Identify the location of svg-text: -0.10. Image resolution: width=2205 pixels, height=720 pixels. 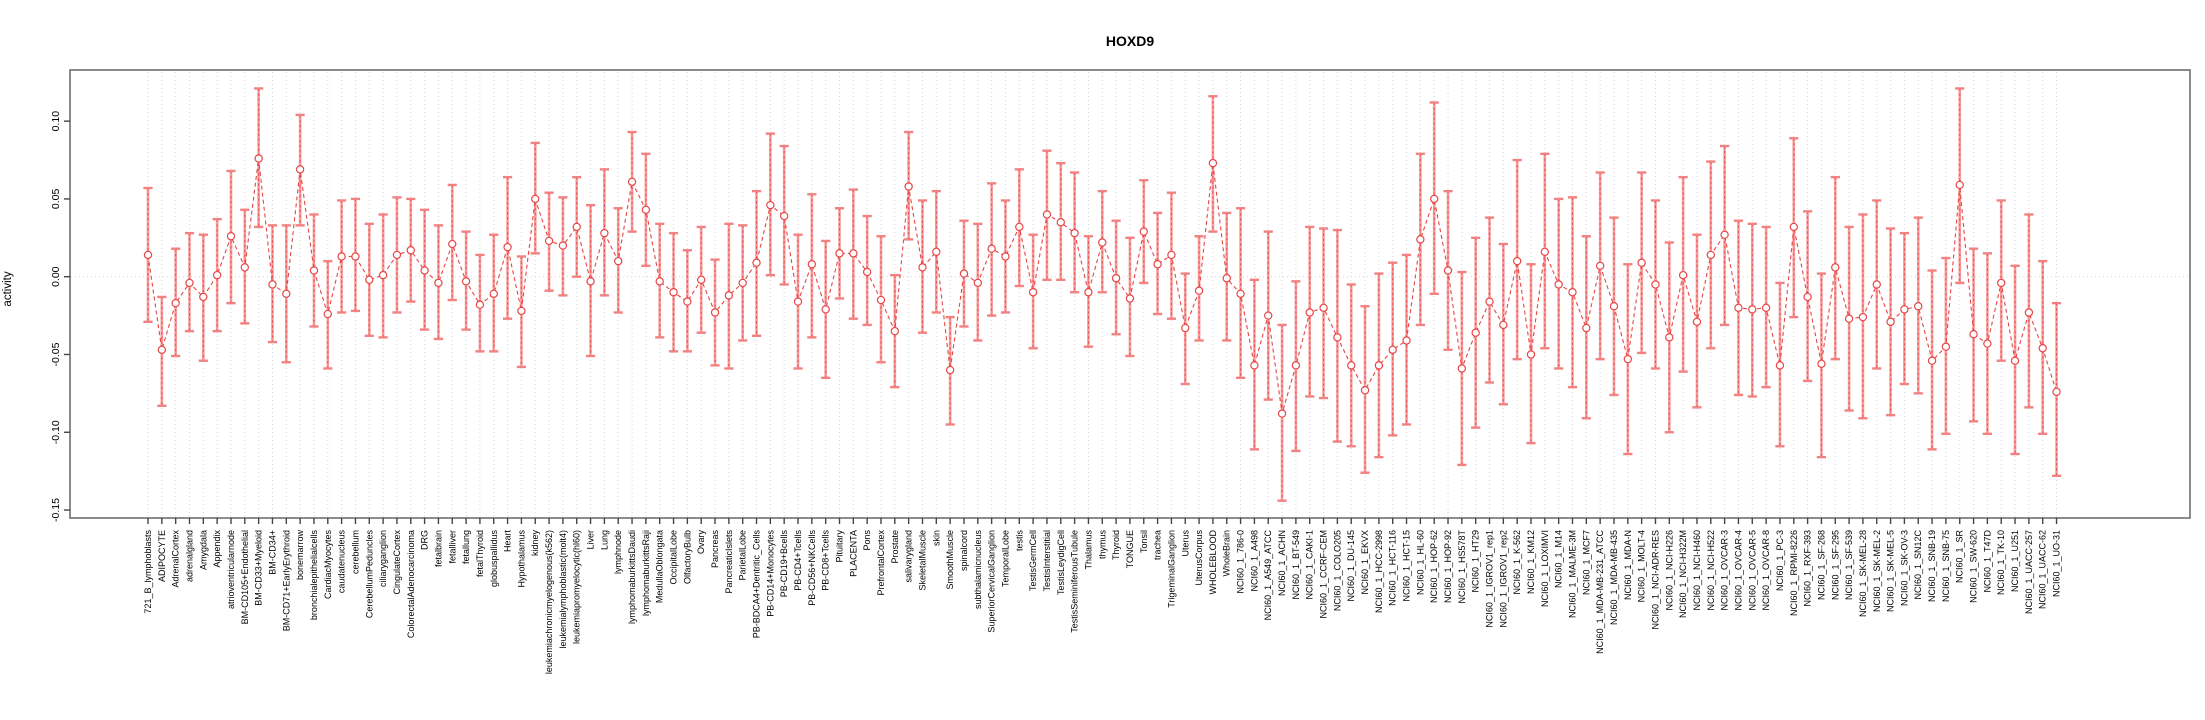
(56, 432).